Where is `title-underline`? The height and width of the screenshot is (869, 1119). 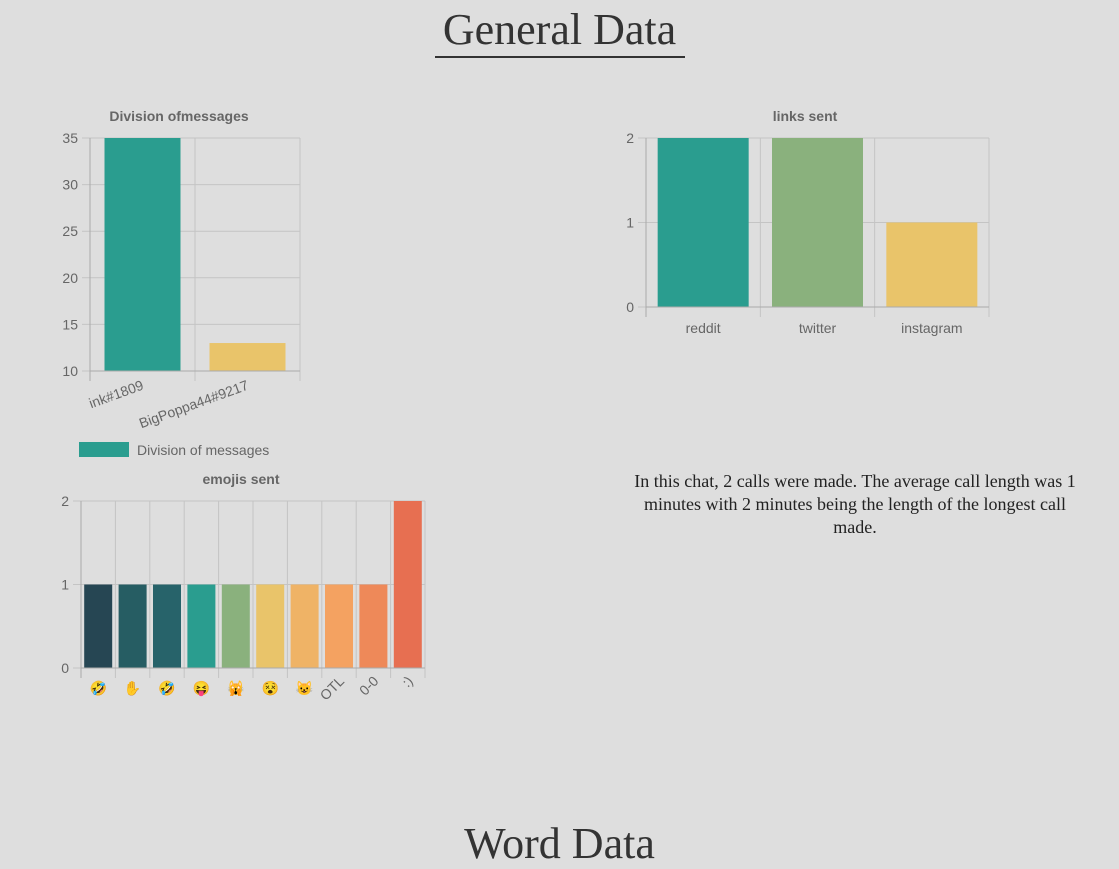 title-underline is located at coordinates (560, 57).